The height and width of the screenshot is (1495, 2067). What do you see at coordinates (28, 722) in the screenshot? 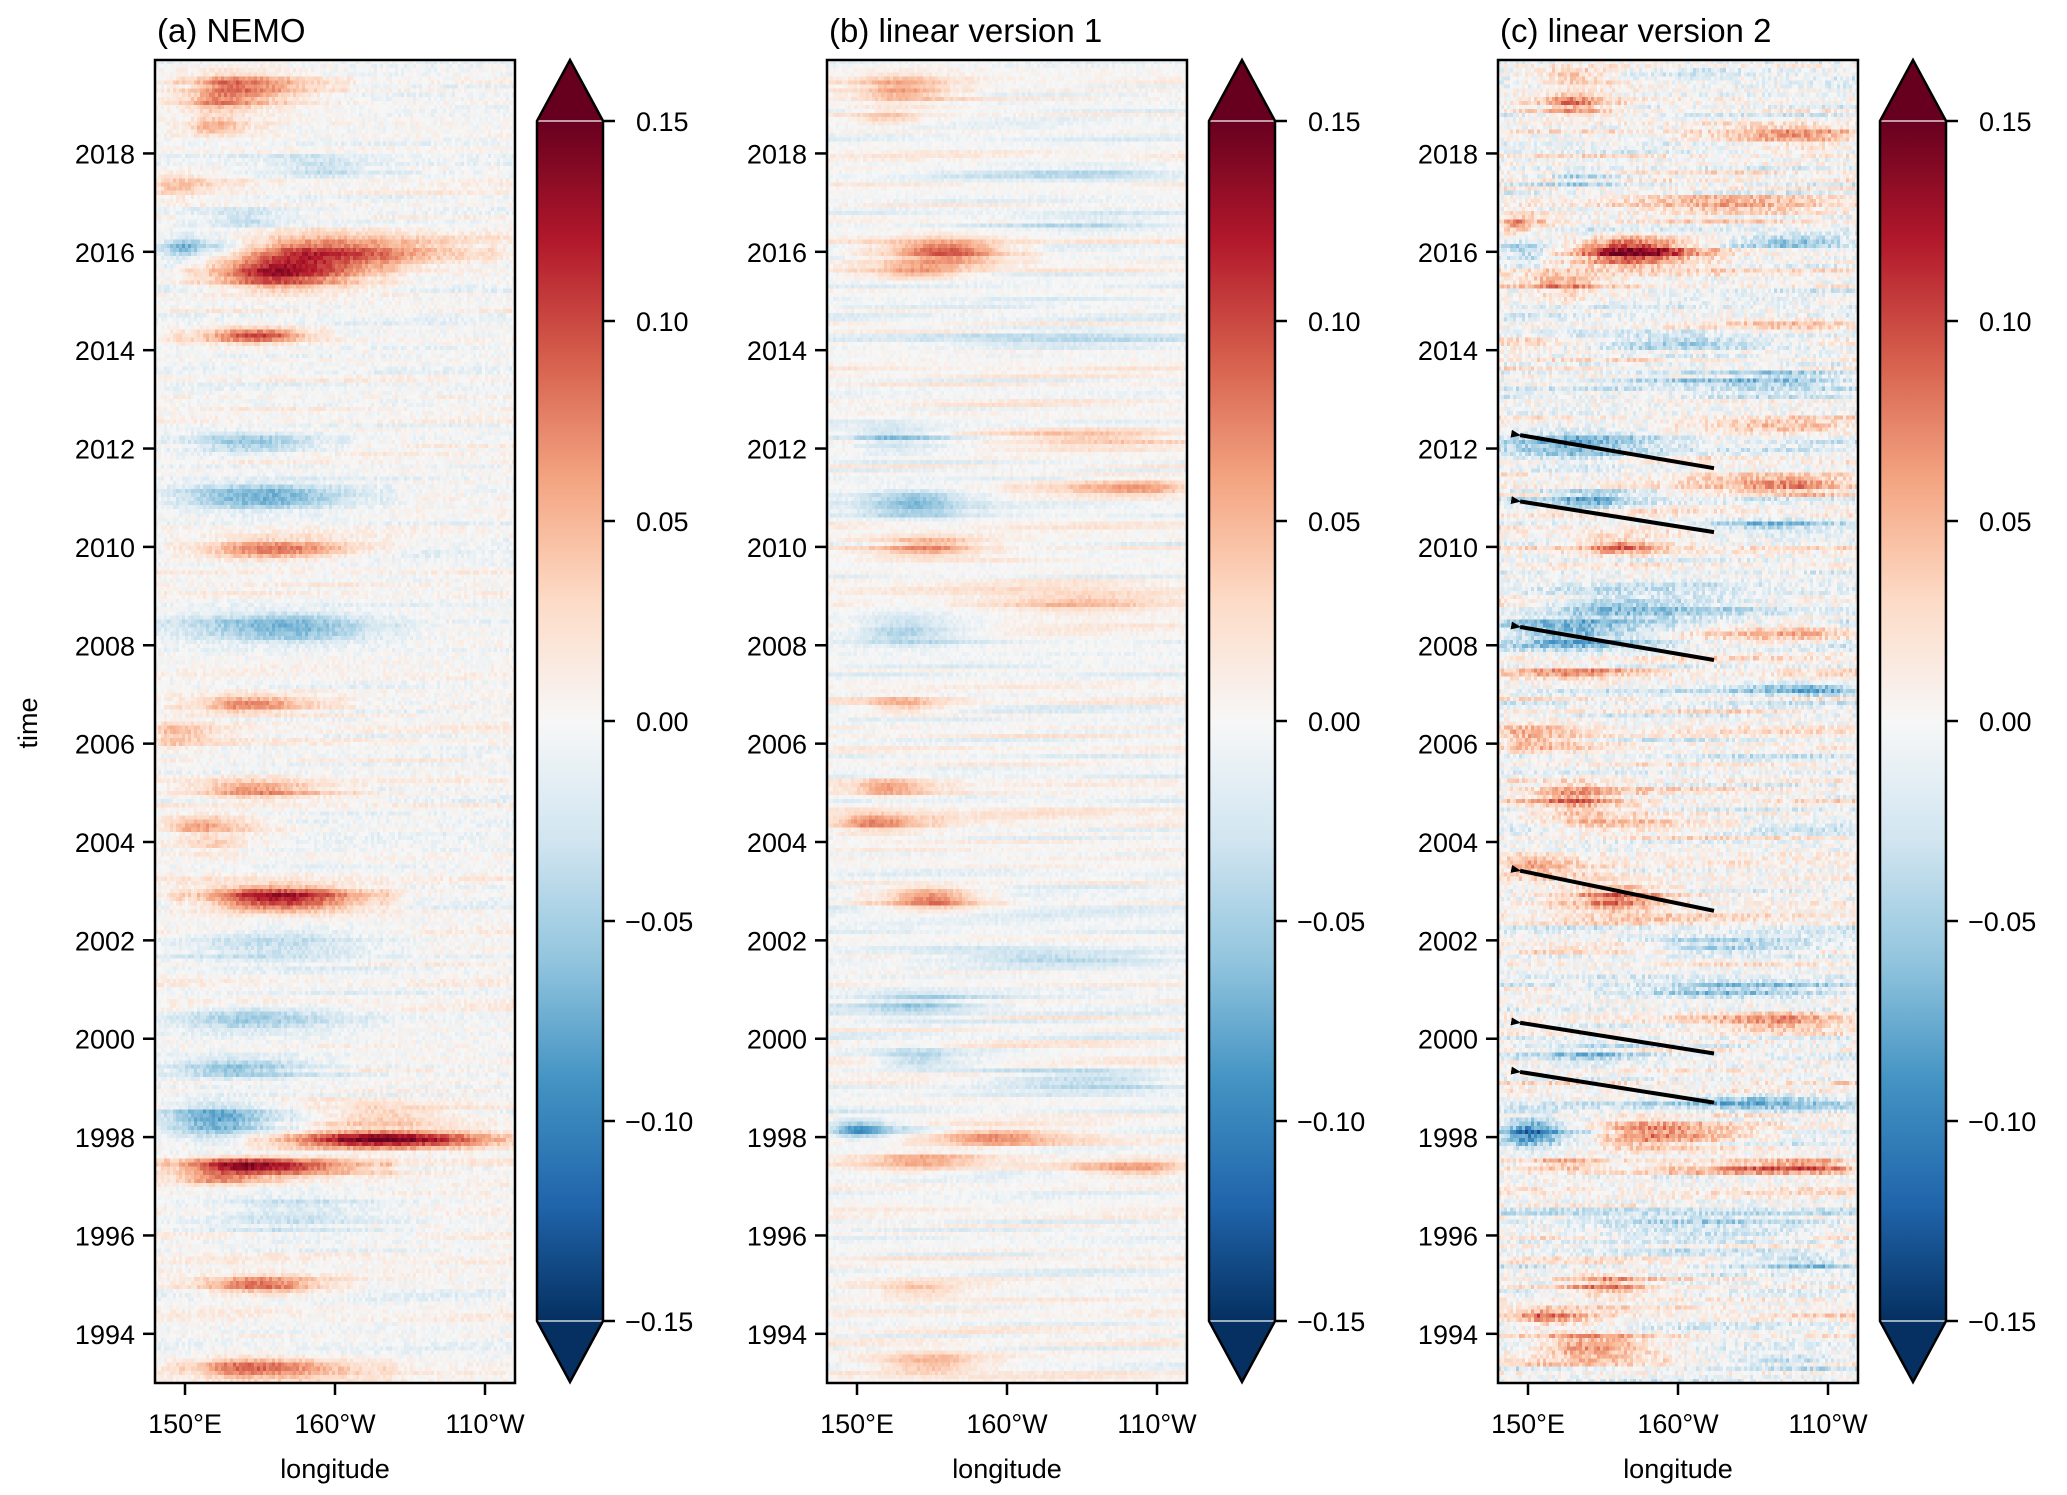
I see `y-axis-label: time` at bounding box center [28, 722].